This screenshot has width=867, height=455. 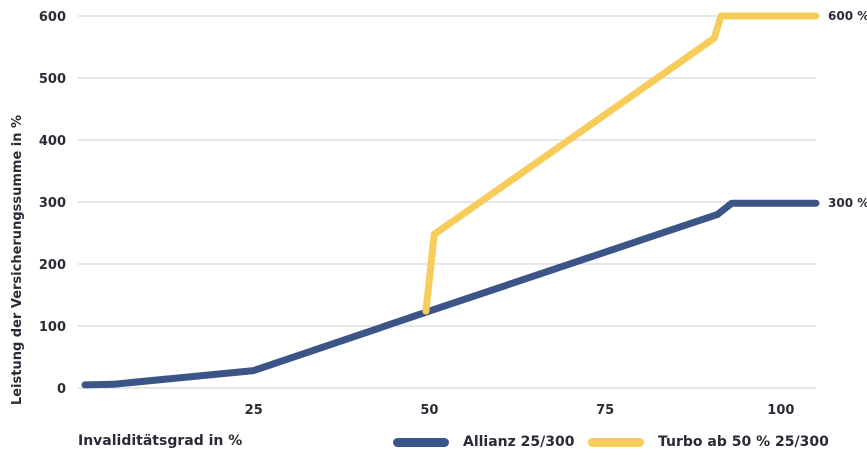 I want to click on y-tick-label: 300, so click(x=52, y=203).